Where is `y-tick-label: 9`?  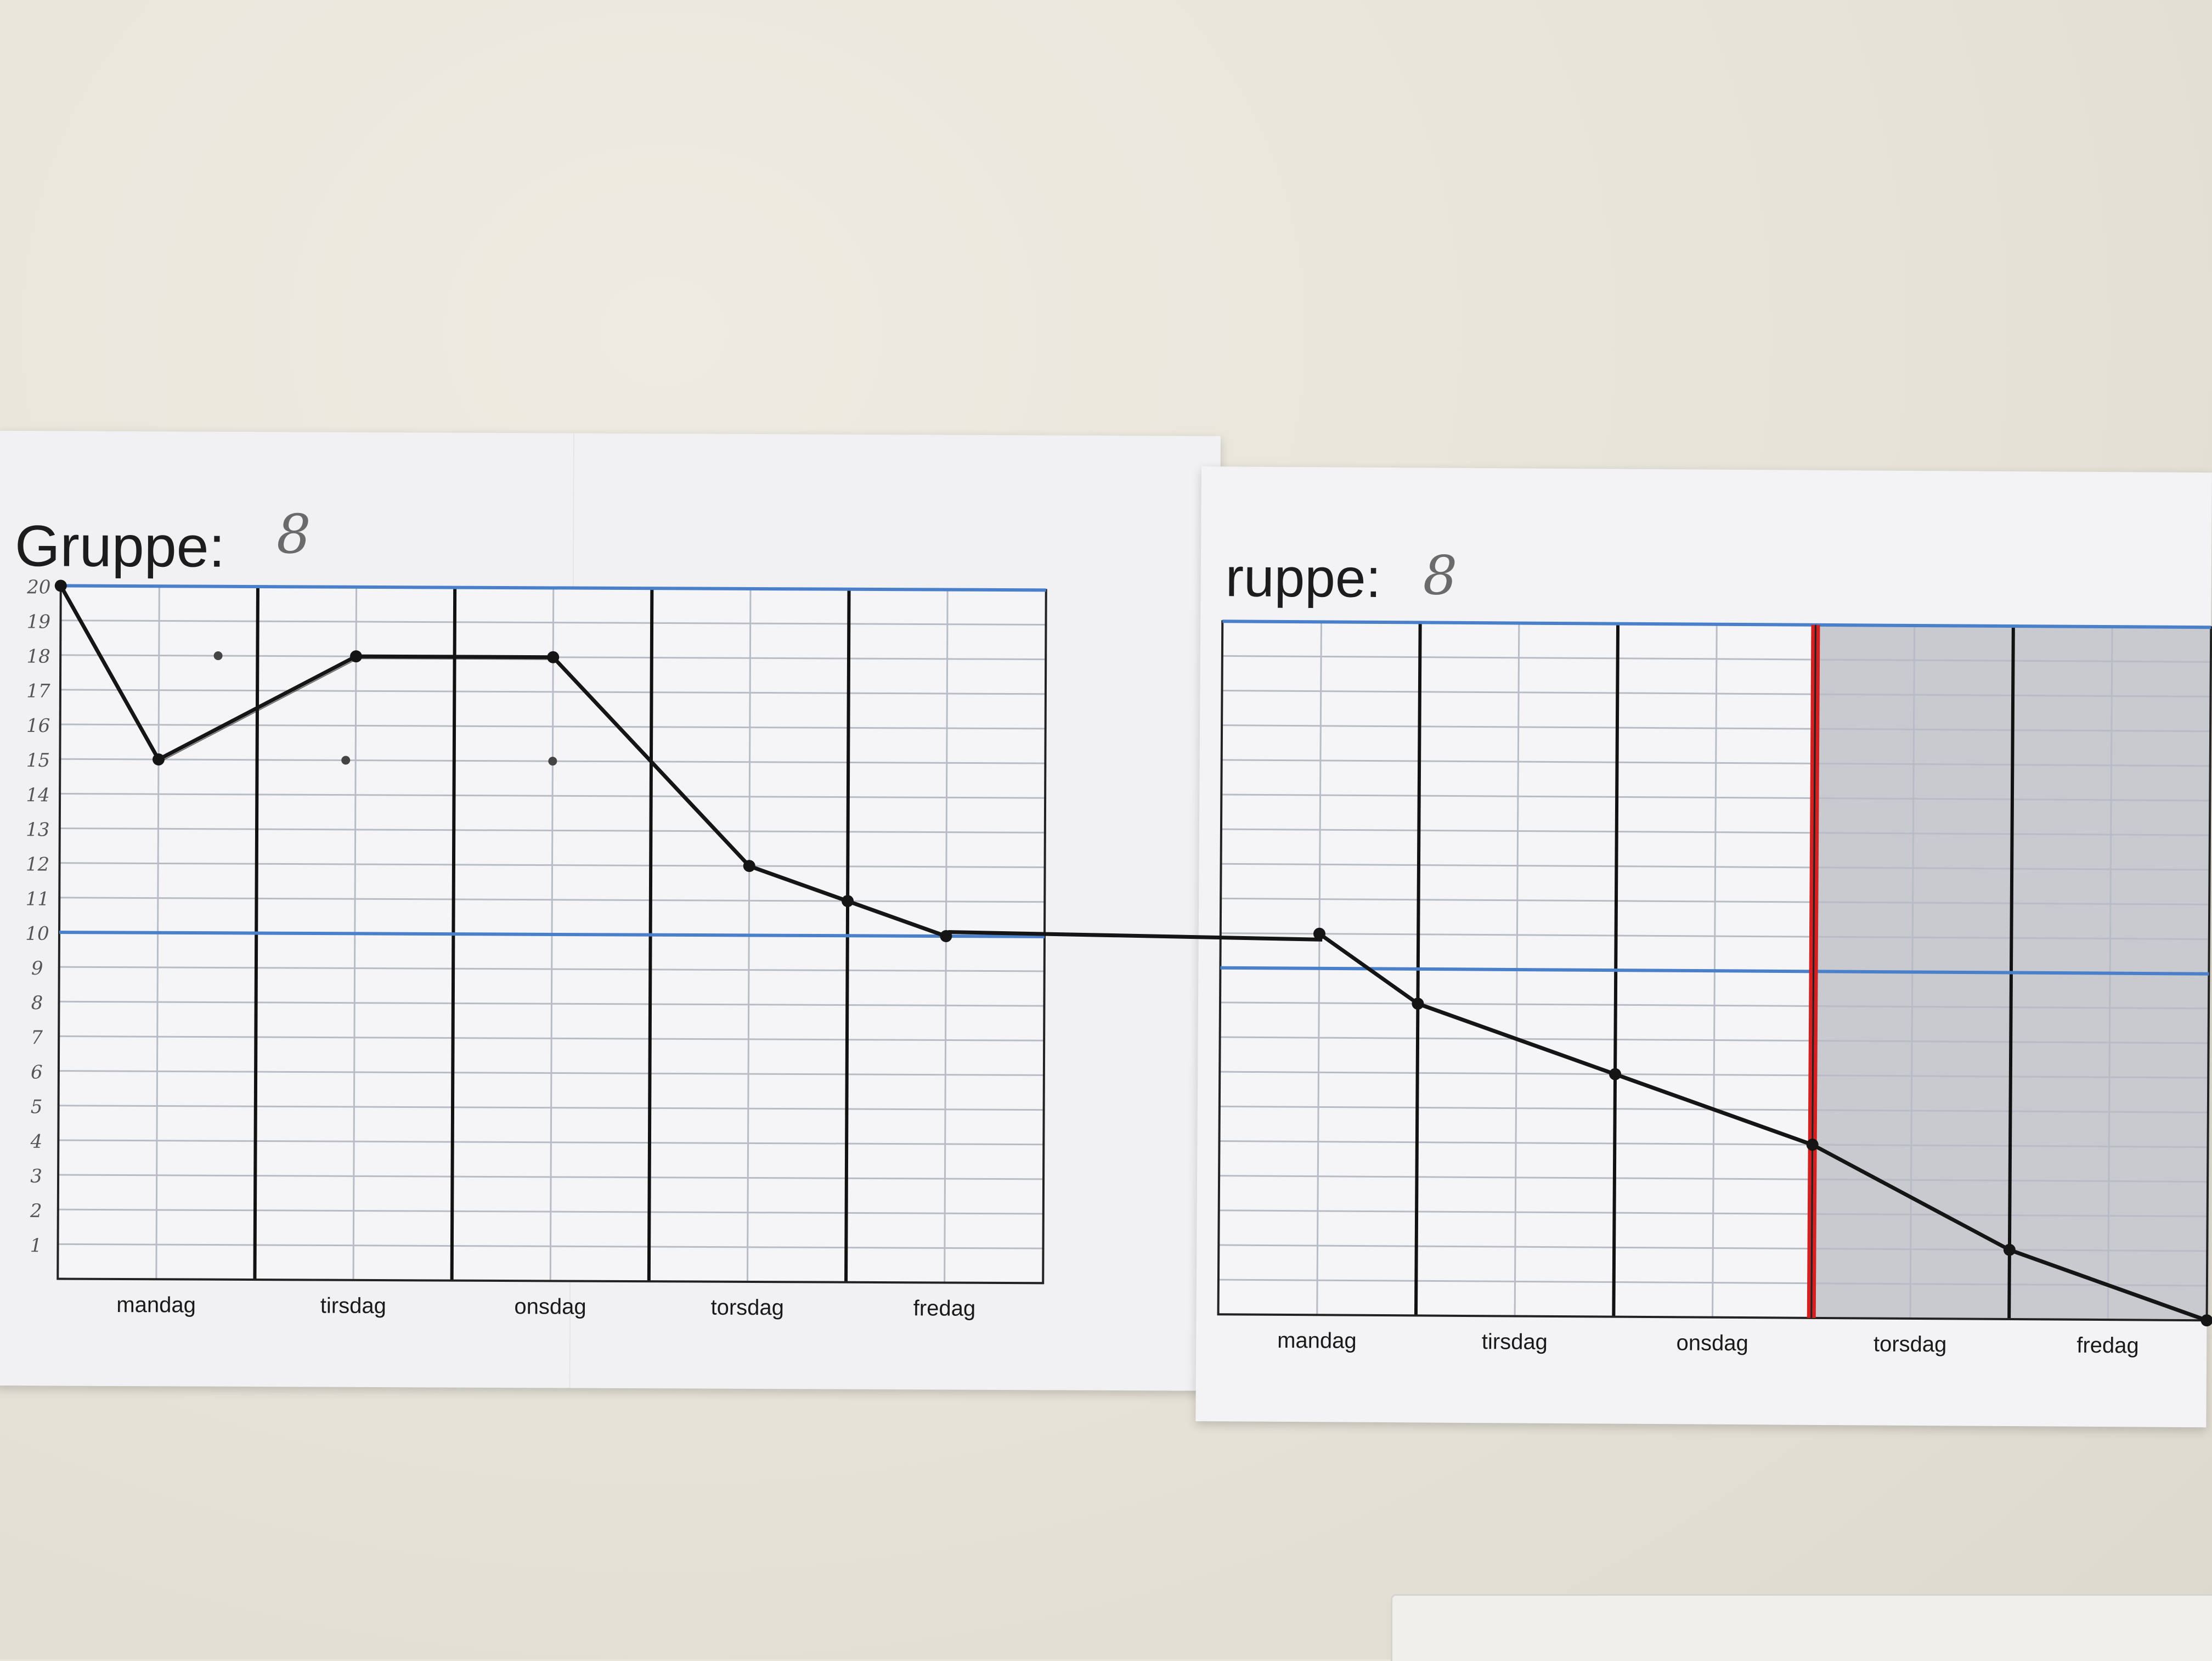
y-tick-label: 9 is located at coordinates (37, 968).